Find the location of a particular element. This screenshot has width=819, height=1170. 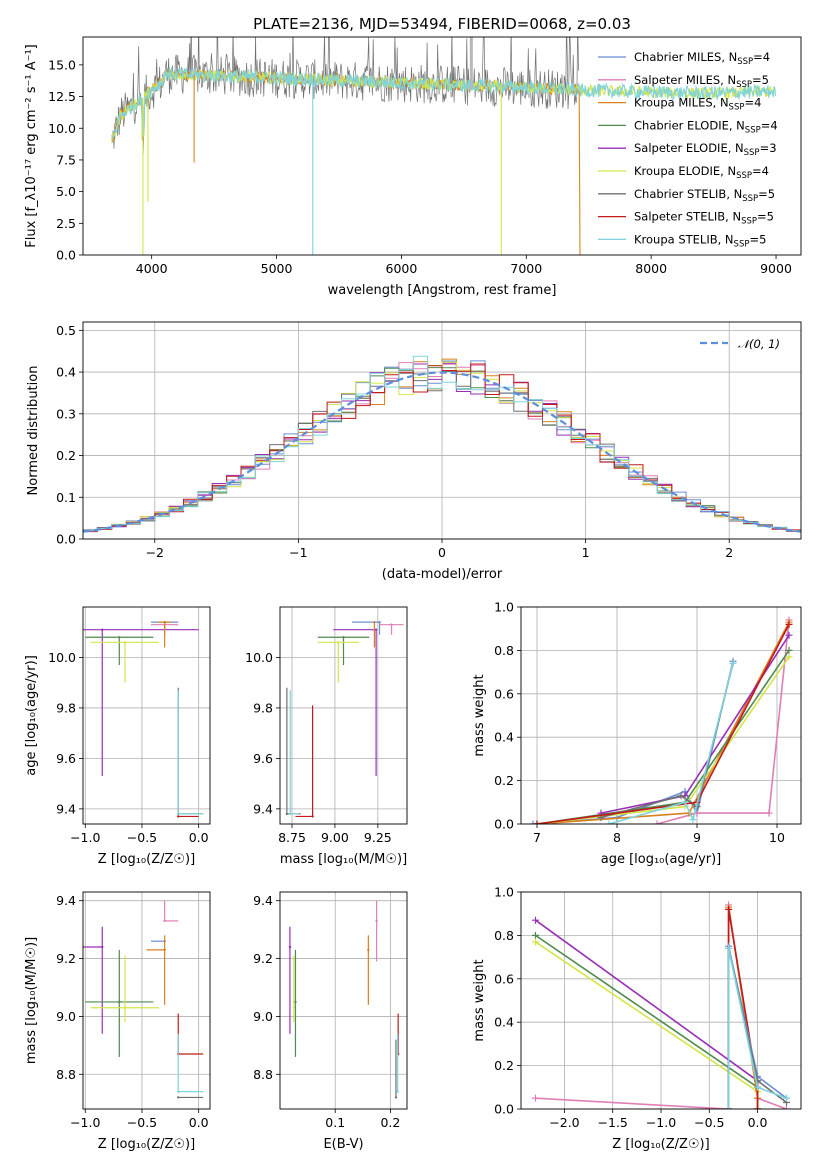

y-axis-label: Flux [f_λ10⁻¹⁷ erg cm⁻² s⁻¹ A⁻¹] is located at coordinates (31, 146).